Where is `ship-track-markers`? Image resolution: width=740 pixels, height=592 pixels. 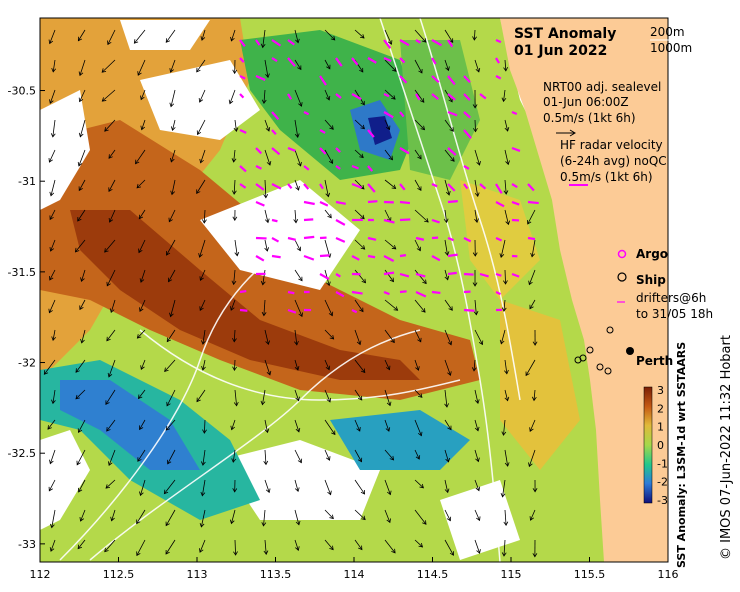
ship-track-markers is located at coordinates (594, 350).